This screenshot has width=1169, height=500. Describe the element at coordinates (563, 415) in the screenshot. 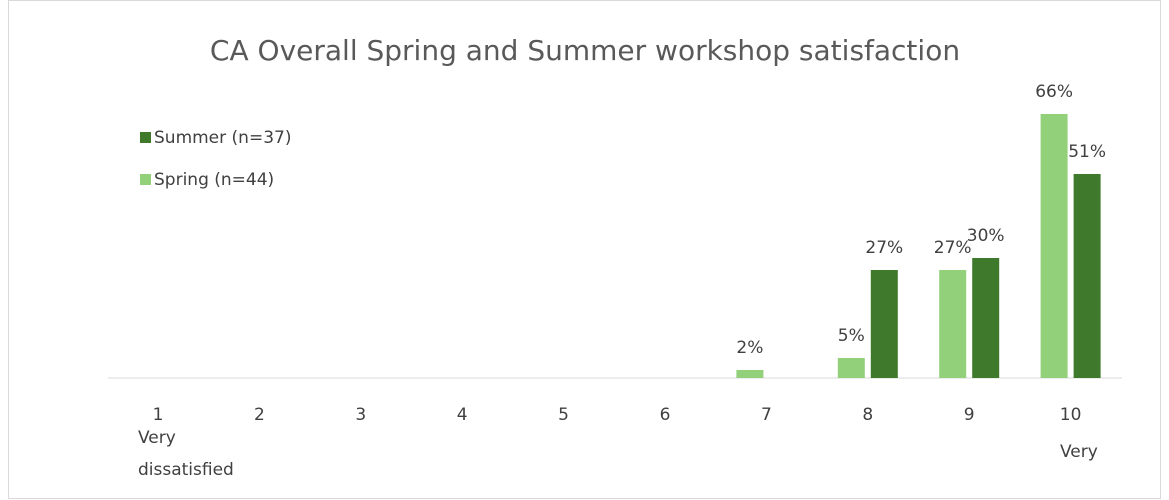

I see `x-tick-label: 5` at that location.